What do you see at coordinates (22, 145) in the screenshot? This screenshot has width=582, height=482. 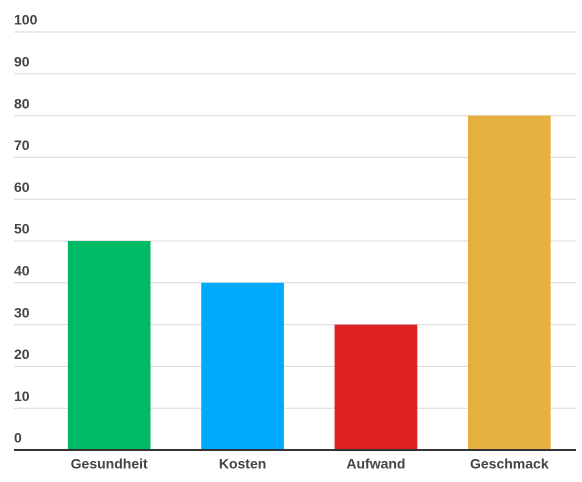 I see `y-tick-label: 70` at bounding box center [22, 145].